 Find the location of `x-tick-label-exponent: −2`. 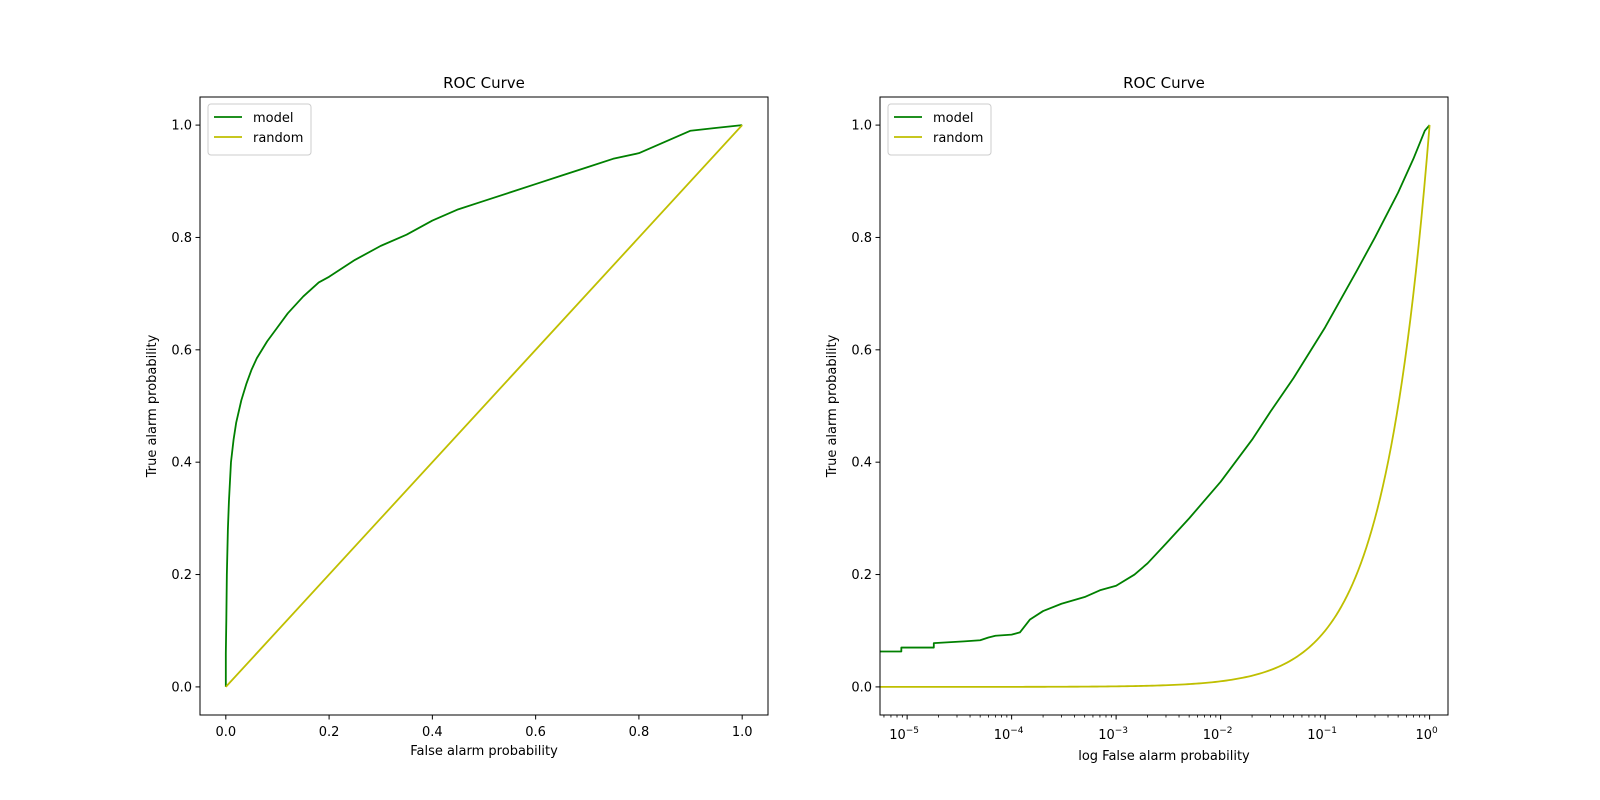

x-tick-label-exponent: −2 is located at coordinates (1225, 731).